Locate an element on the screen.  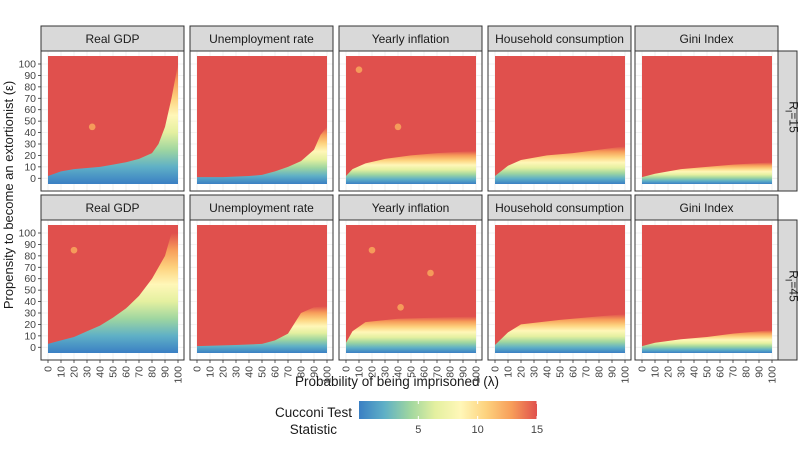
legend-tick-label: 15 is located at coordinates (537, 430).